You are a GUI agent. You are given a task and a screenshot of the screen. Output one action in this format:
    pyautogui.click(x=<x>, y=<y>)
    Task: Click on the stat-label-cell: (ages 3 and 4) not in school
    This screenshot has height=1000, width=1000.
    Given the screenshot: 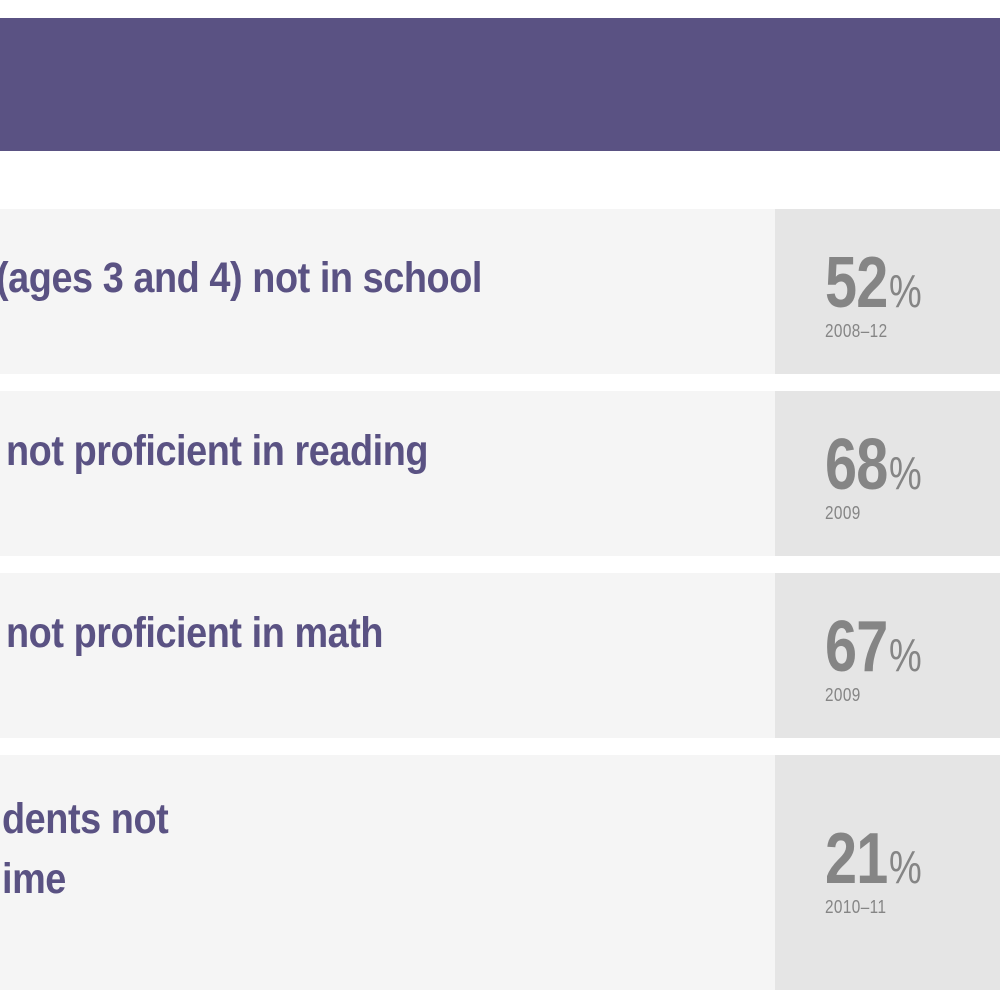 What is the action you would take?
    pyautogui.click(x=387, y=291)
    